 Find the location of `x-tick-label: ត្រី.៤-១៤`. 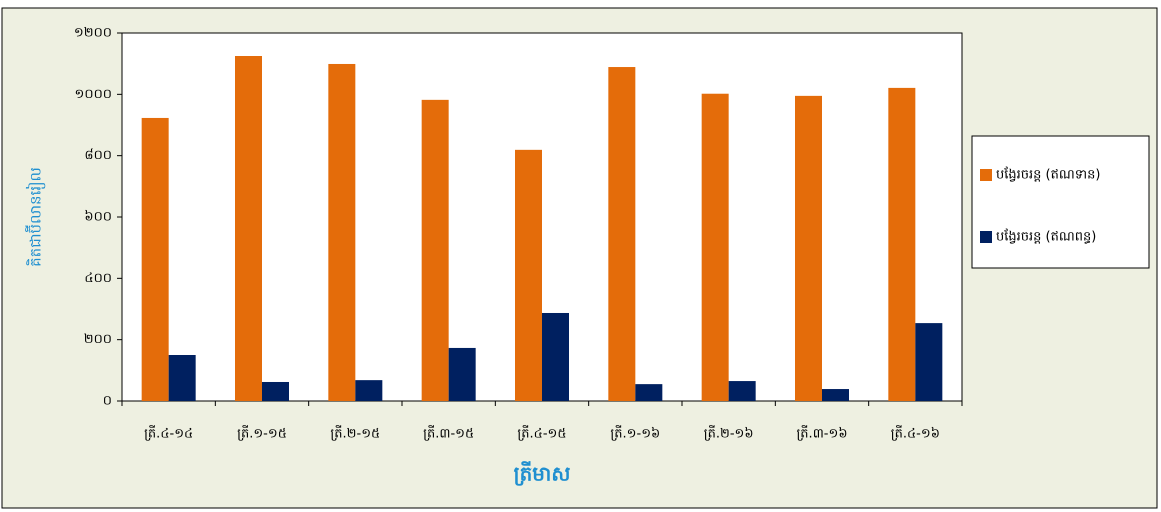

x-tick-label: ត្រី.៤-១៤ is located at coordinates (168, 433).